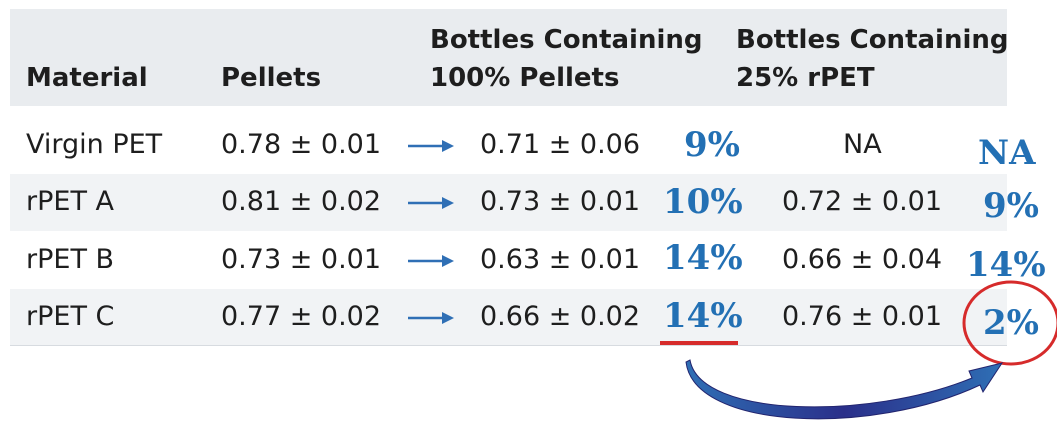 The width and height of the screenshot is (1057, 427). What do you see at coordinates (271, 78) in the screenshot?
I see `header-pellets: Pellets` at bounding box center [271, 78].